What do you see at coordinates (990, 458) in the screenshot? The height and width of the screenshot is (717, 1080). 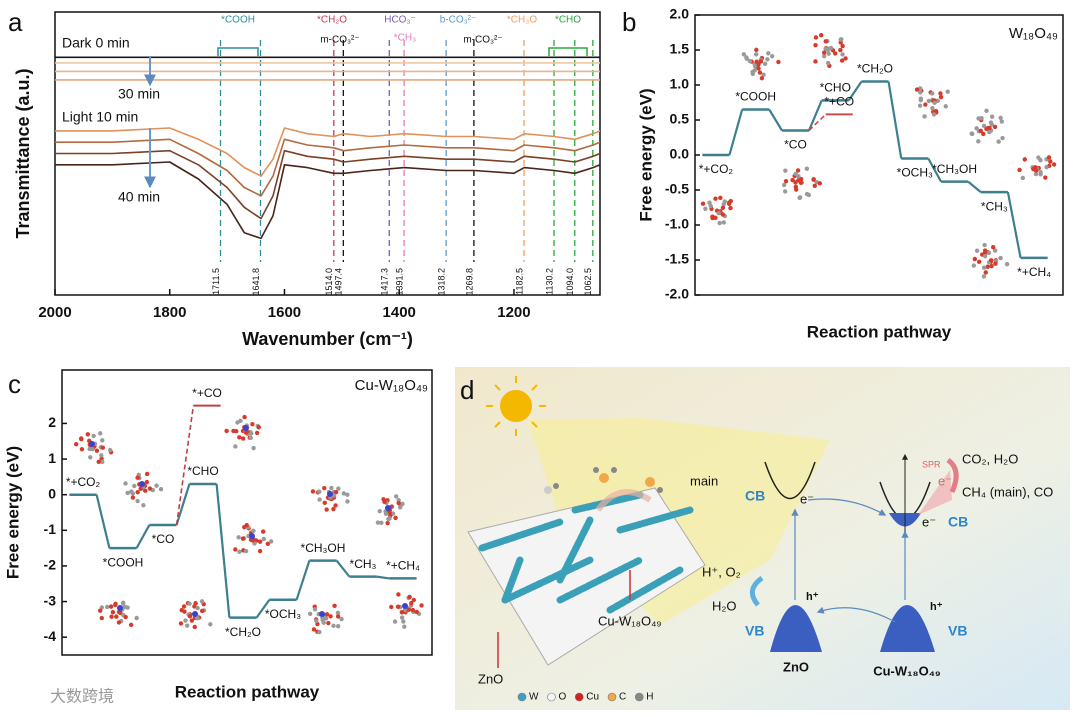 I see `label: CO₂, H₂O` at bounding box center [990, 458].